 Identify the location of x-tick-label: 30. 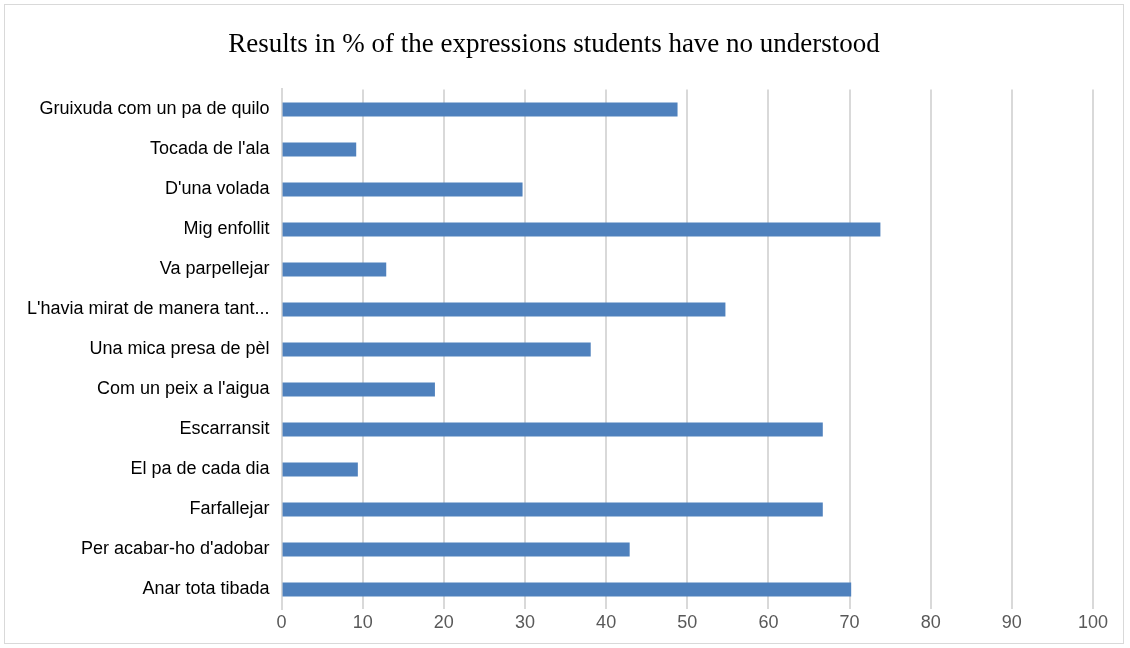
(525, 622).